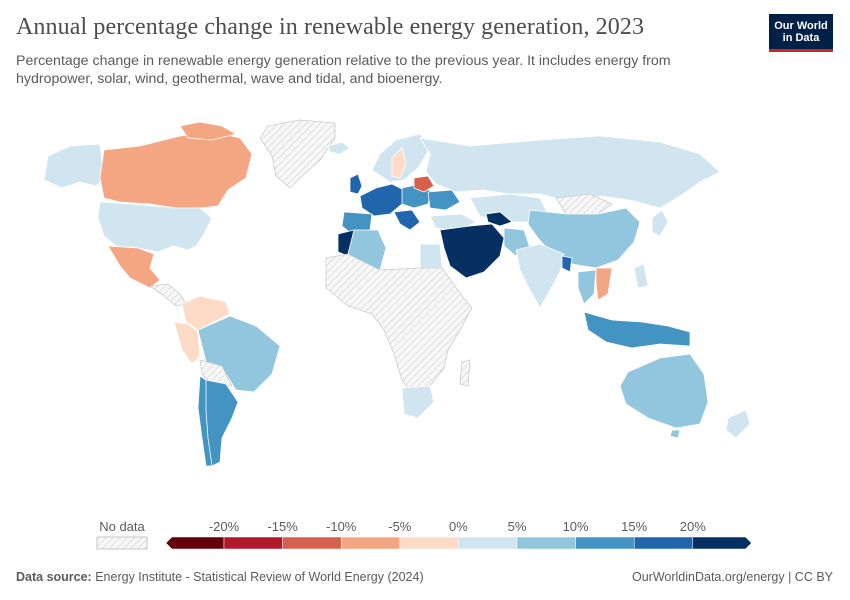 The width and height of the screenshot is (850, 600). What do you see at coordinates (444, 200) in the screenshot?
I see `region-ukraine` at bounding box center [444, 200].